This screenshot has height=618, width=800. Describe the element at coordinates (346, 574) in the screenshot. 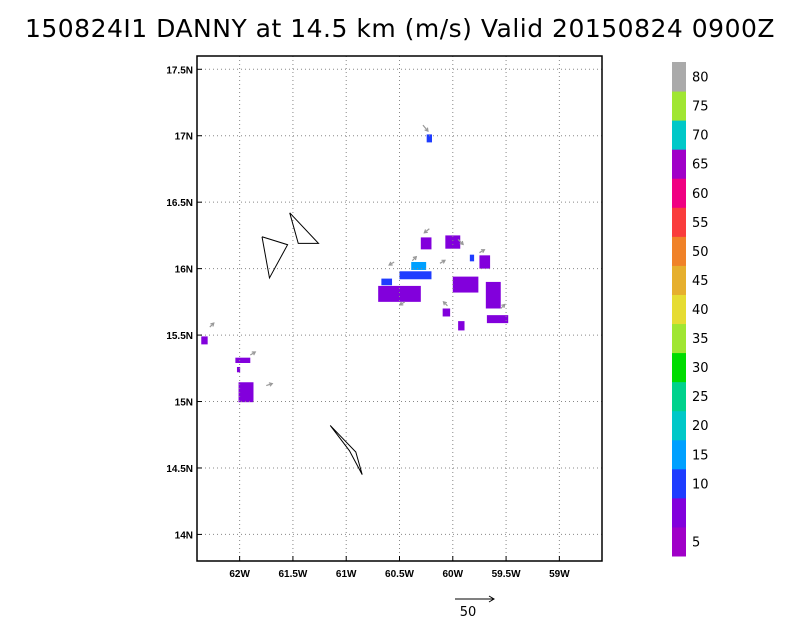

I see `x-tick-label: 61W` at that location.